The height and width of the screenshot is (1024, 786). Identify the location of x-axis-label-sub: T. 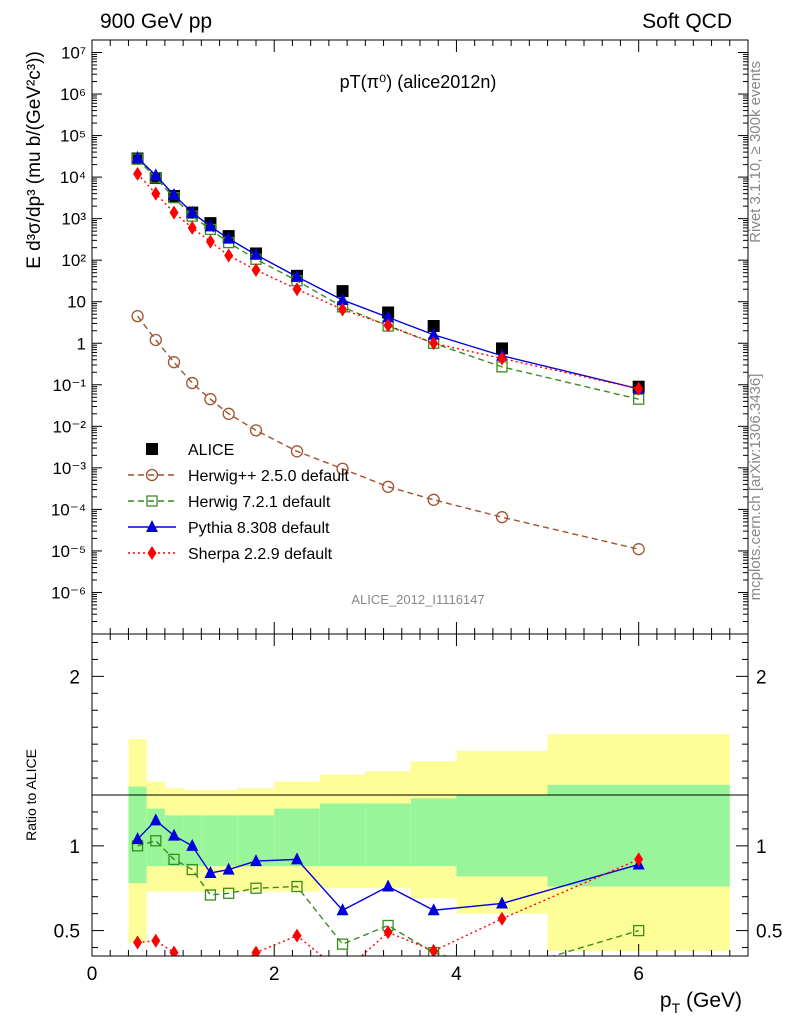
(676, 1008).